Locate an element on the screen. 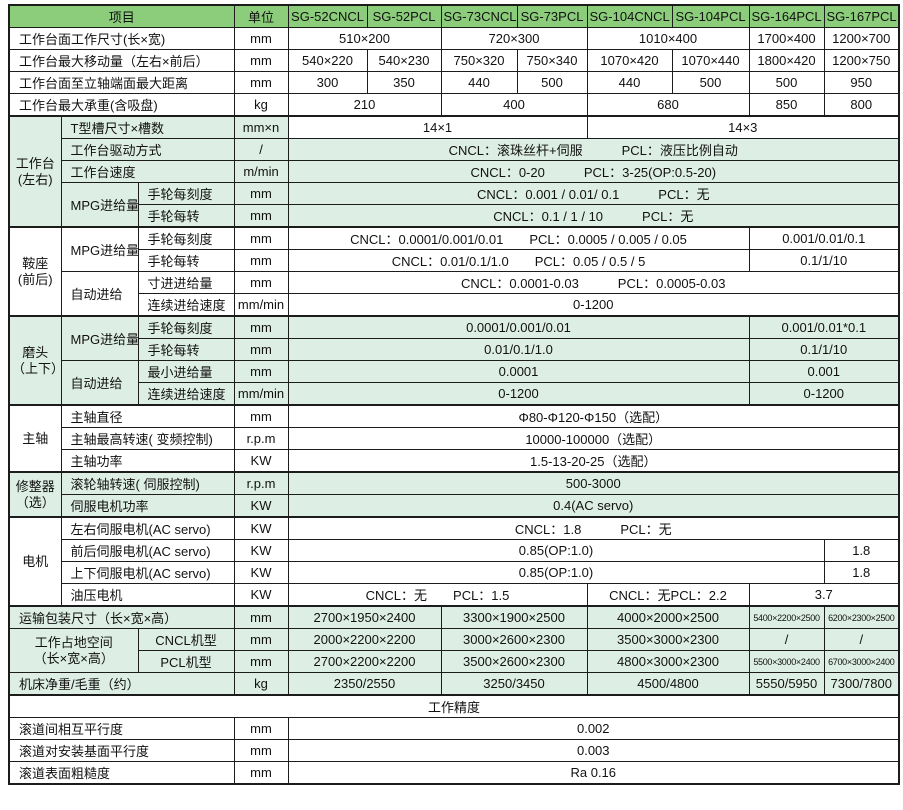 This screenshot has width=903, height=810. column-header-model: SG-52CNCL is located at coordinates (327, 16).